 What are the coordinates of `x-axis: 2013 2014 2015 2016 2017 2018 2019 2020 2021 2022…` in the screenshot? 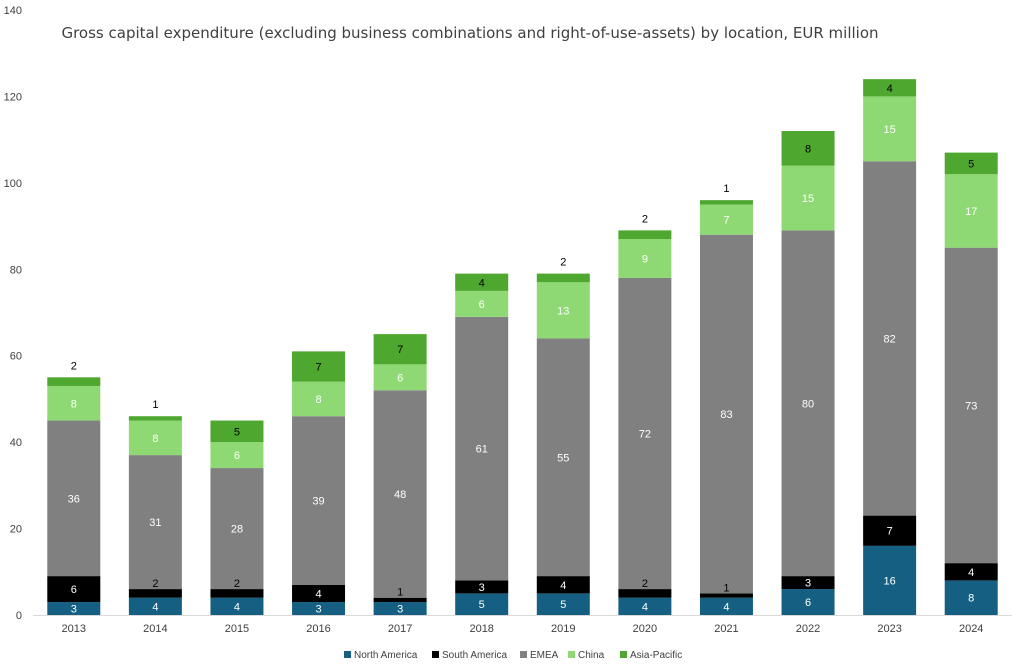 It's located at (522, 625).